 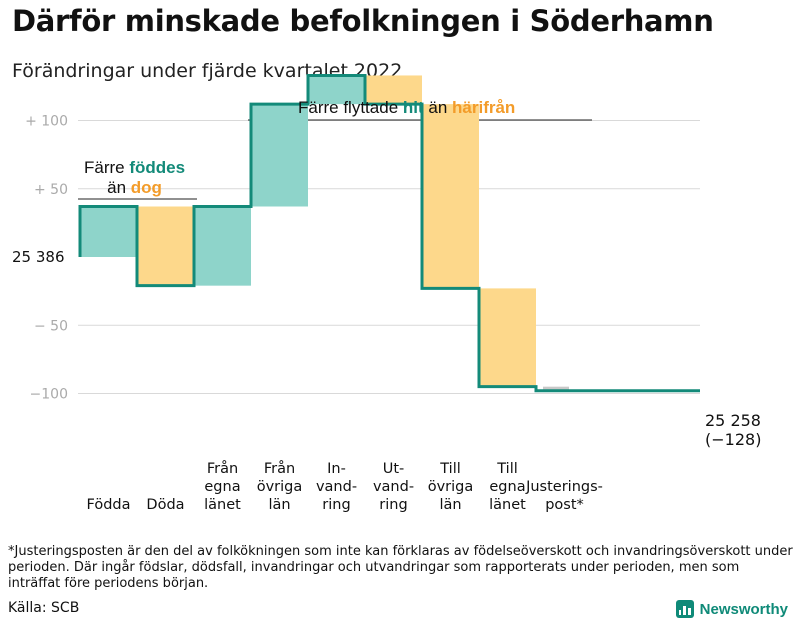 I want to click on y-tick-label: − 50, so click(x=51, y=326).